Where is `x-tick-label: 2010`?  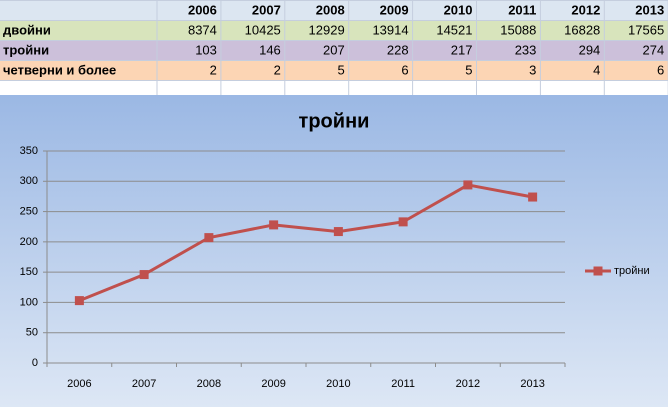
x-tick-label: 2010 is located at coordinates (338, 384).